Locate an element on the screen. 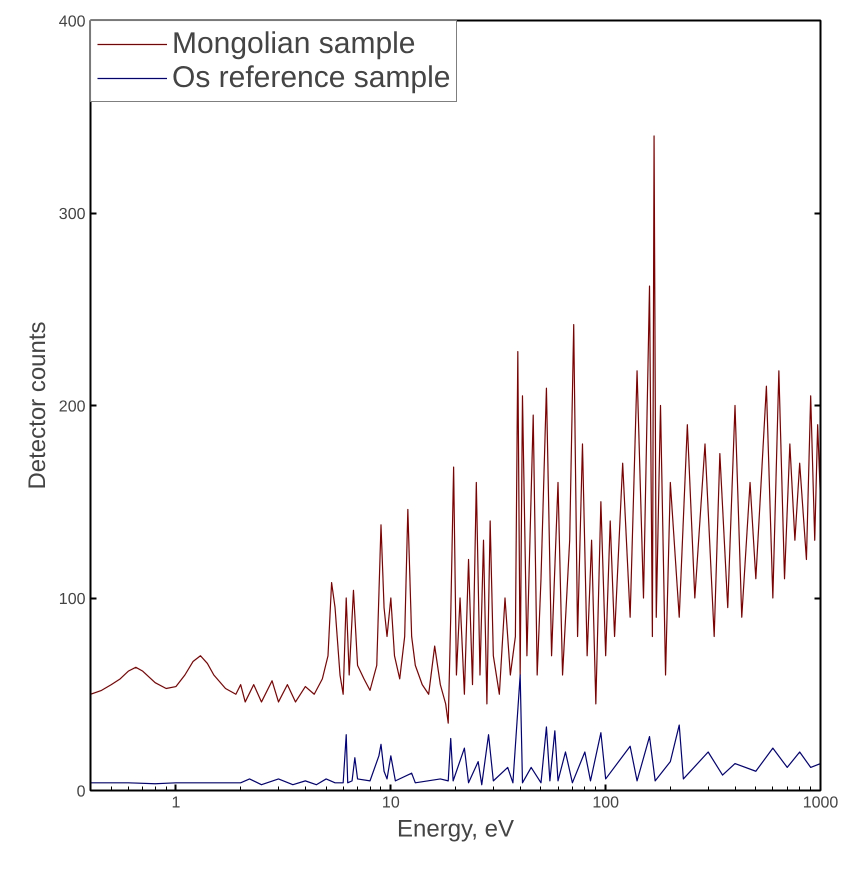  y-tick-label: 300 is located at coordinates (72, 214).